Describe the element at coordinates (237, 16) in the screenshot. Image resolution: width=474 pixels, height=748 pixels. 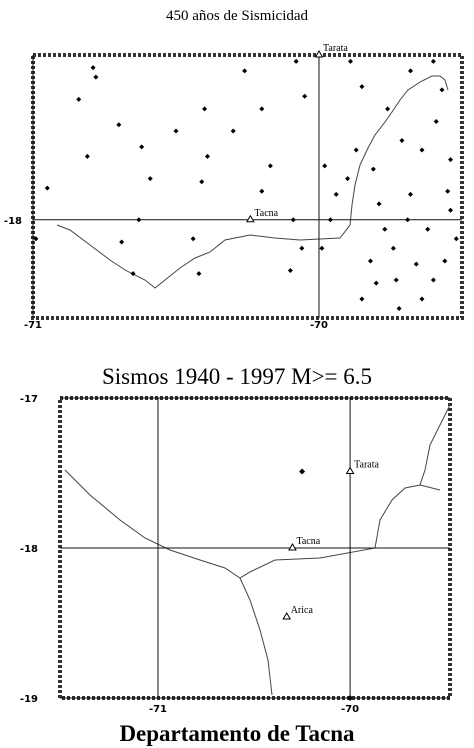
I see `top-title: 450 años de Sismicidad` at that location.